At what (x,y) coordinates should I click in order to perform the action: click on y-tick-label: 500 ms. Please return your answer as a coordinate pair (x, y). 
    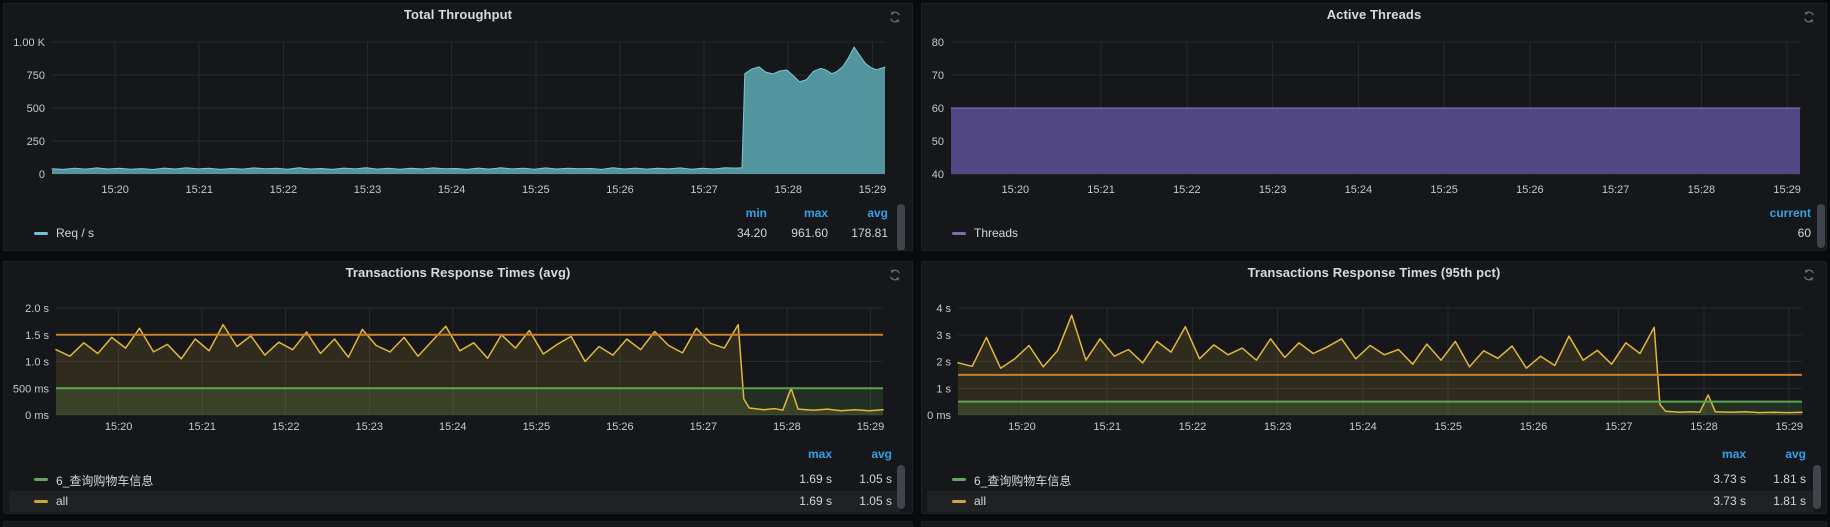
    Looking at the image, I should click on (31, 389).